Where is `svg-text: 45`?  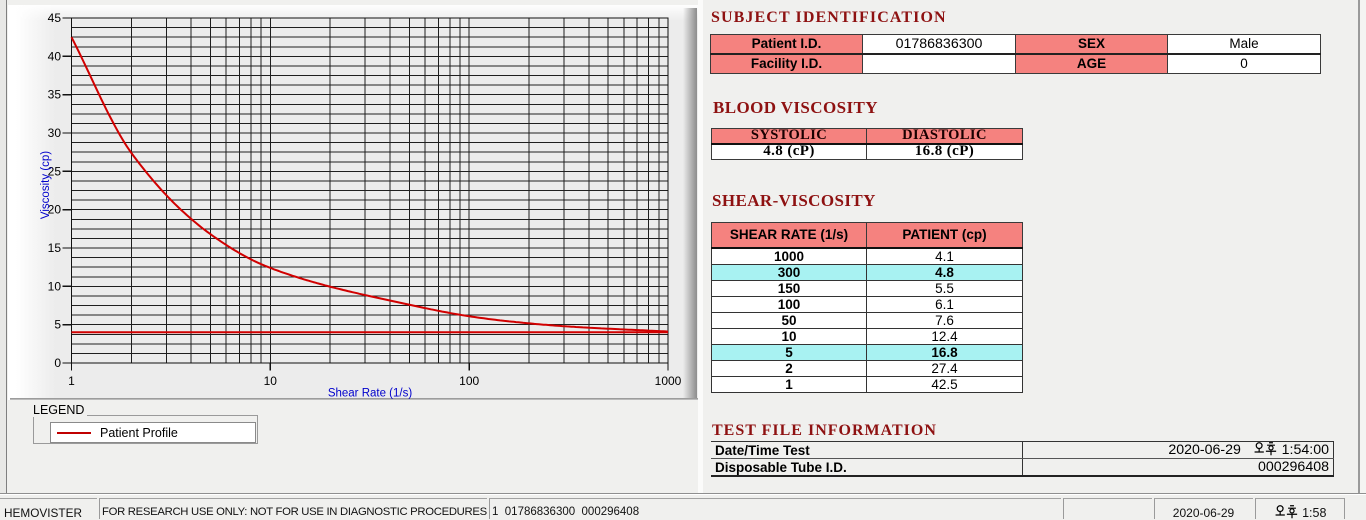 svg-text: 45 is located at coordinates (55, 18).